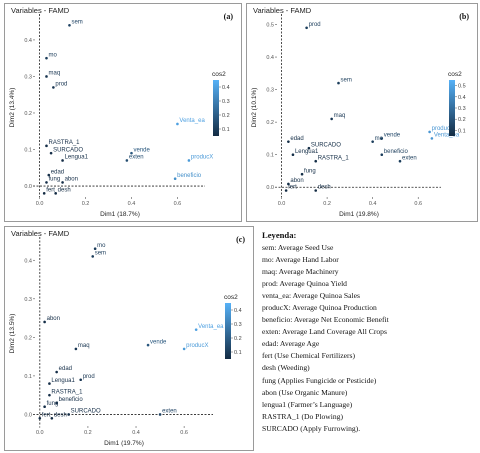  Describe the element at coordinates (270, 188) in the screenshot. I see `y-tick-label: 0.0` at that location.